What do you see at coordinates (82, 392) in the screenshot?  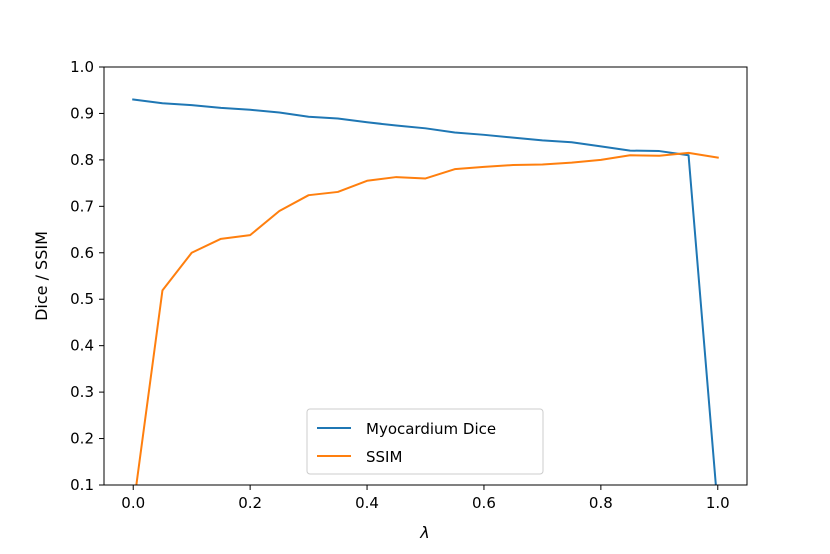 I see `y-tick-label: 0.3` at bounding box center [82, 392].